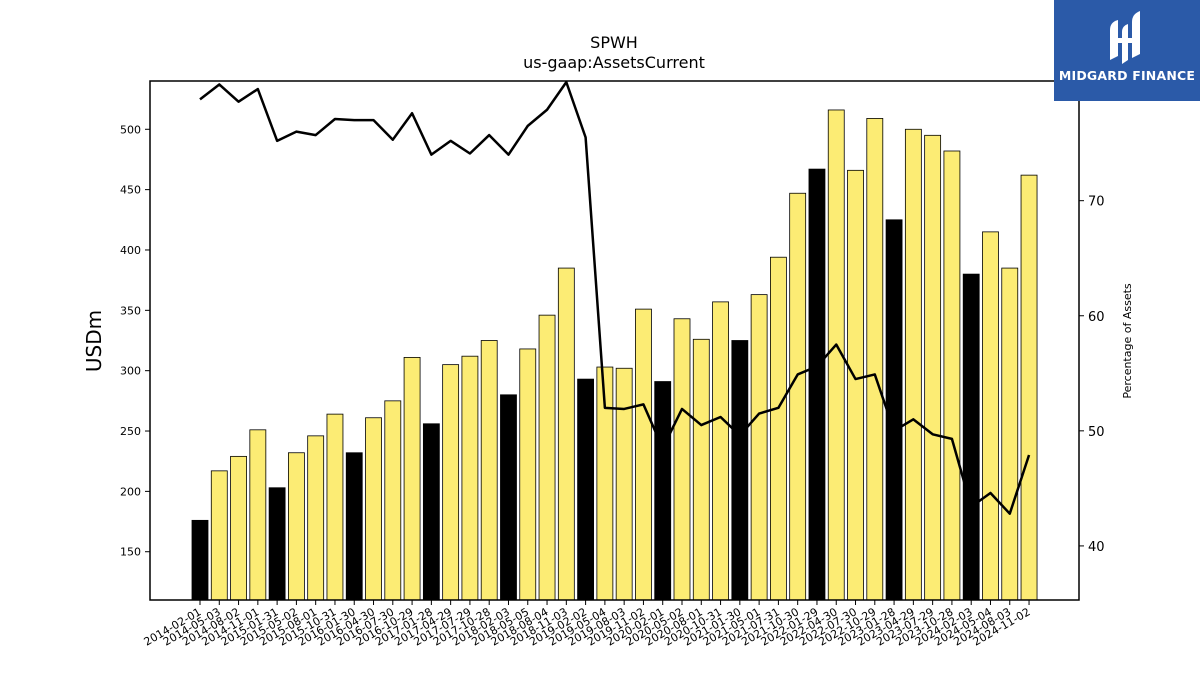  I want to click on y-tick-label-left: 400, so click(130, 250).